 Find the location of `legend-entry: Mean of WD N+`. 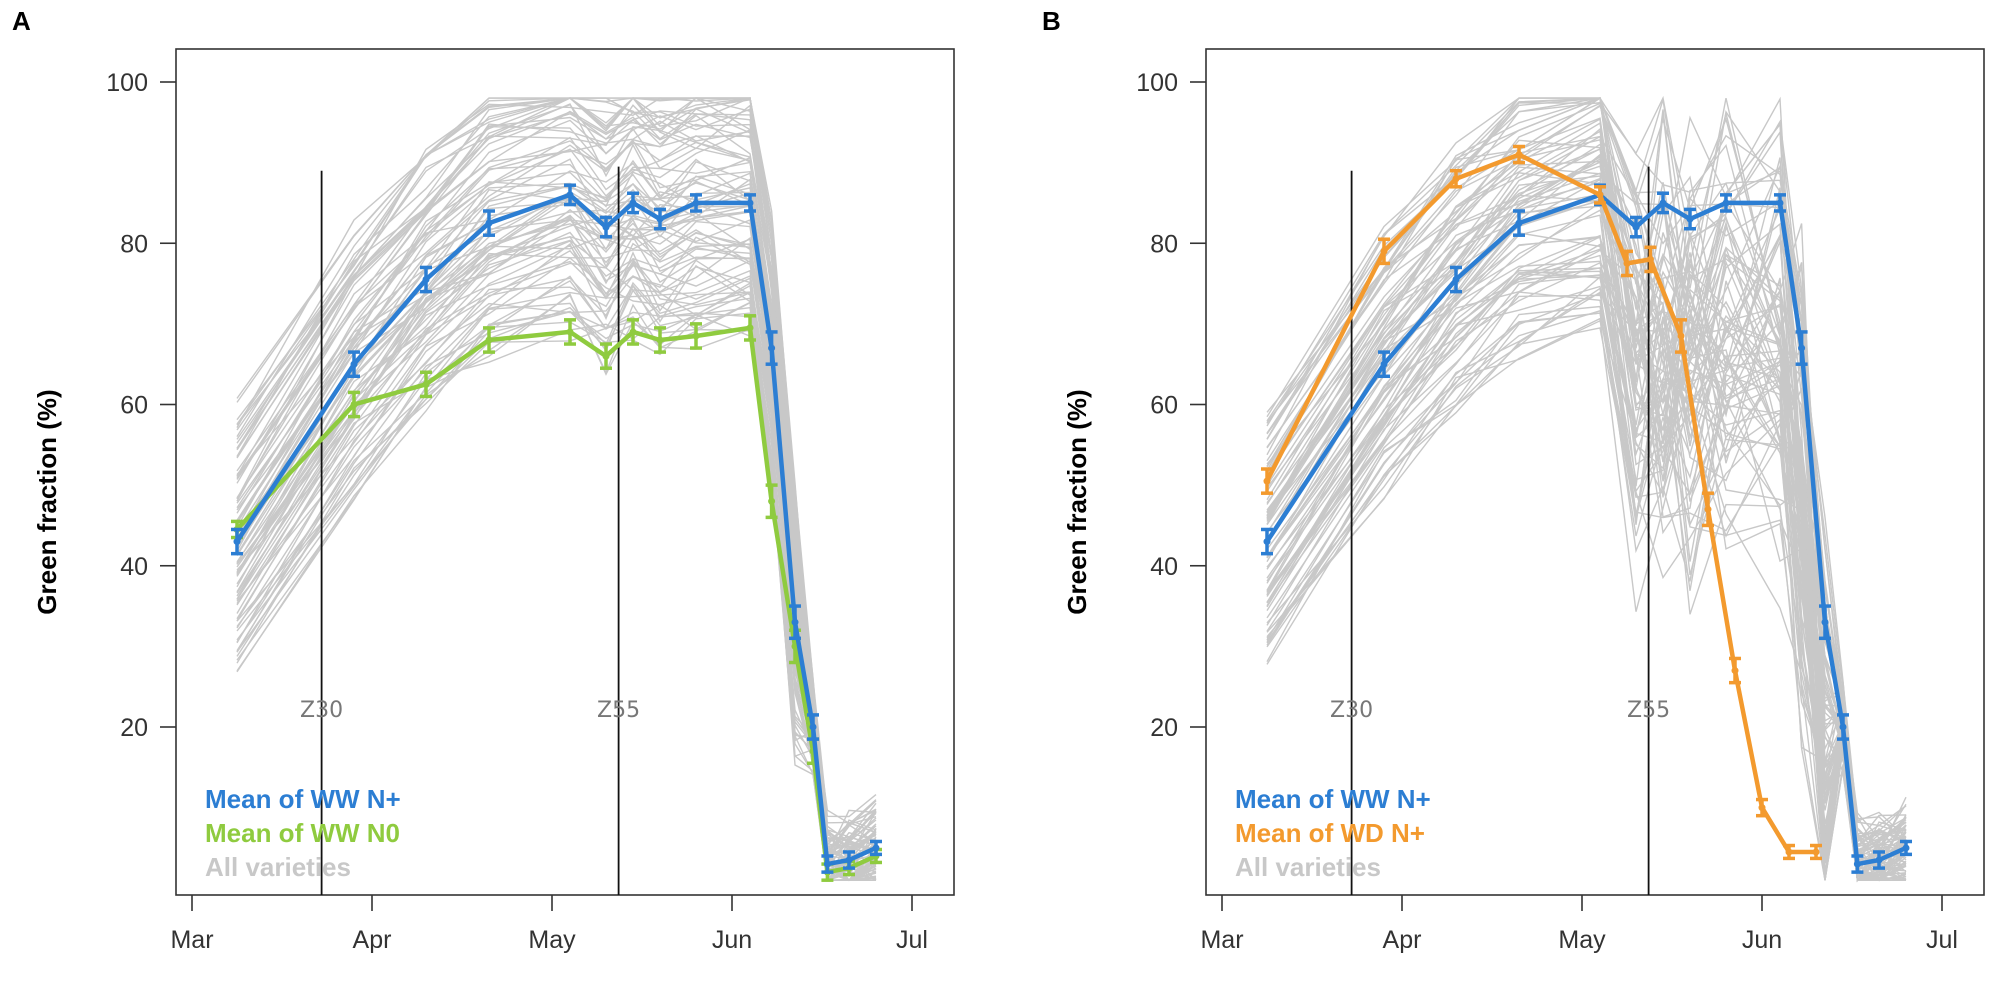

legend-entry: Mean of WD N+ is located at coordinates (1330, 833).